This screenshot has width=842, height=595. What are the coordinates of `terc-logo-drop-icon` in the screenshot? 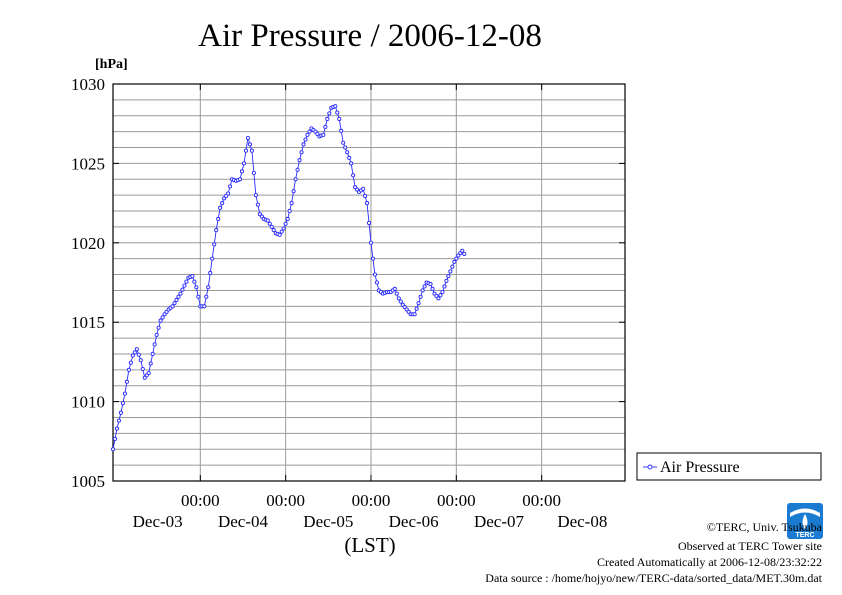 It's located at (805, 521).